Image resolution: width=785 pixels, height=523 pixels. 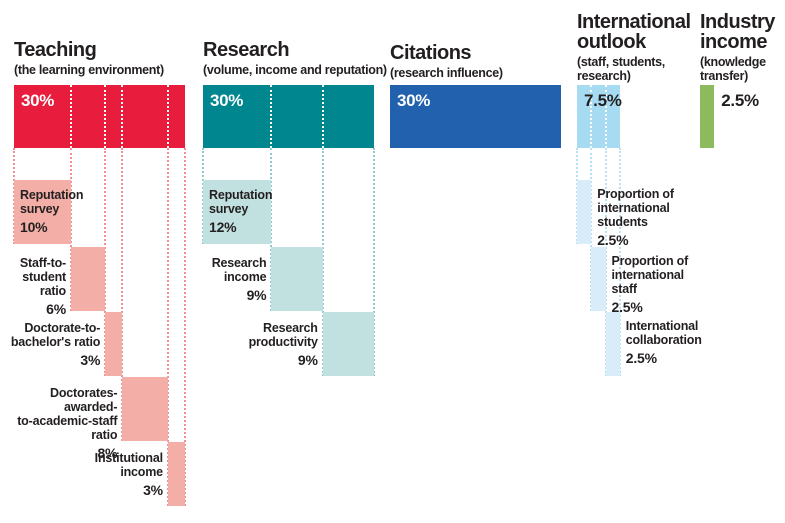 I want to click on main-bar-teaching, so click(x=99, y=116).